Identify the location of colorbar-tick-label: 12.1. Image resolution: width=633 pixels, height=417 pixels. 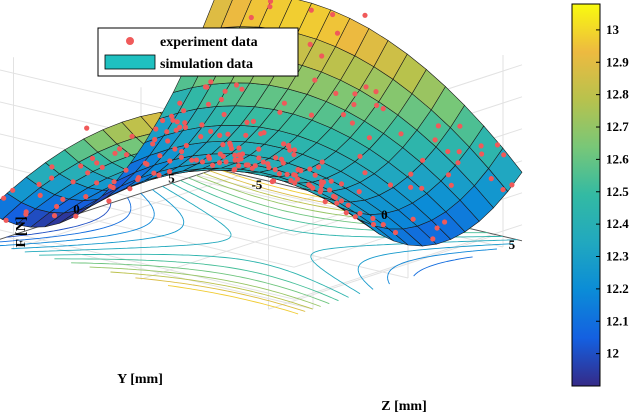
(617, 320).